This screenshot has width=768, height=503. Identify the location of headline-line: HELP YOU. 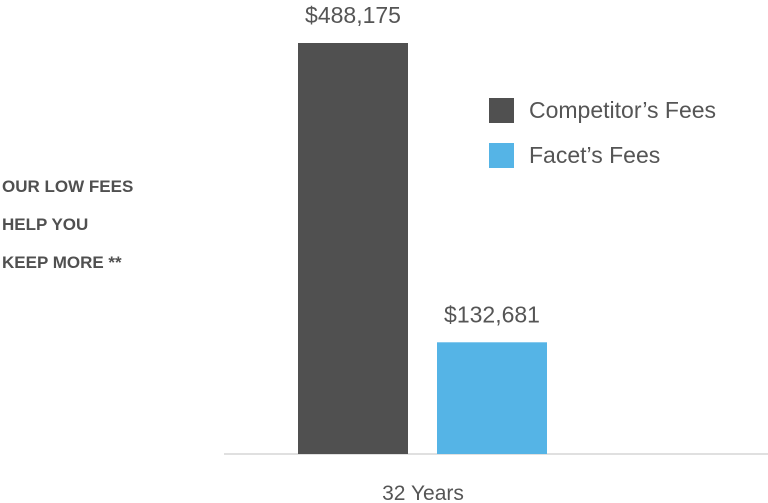
(45, 224).